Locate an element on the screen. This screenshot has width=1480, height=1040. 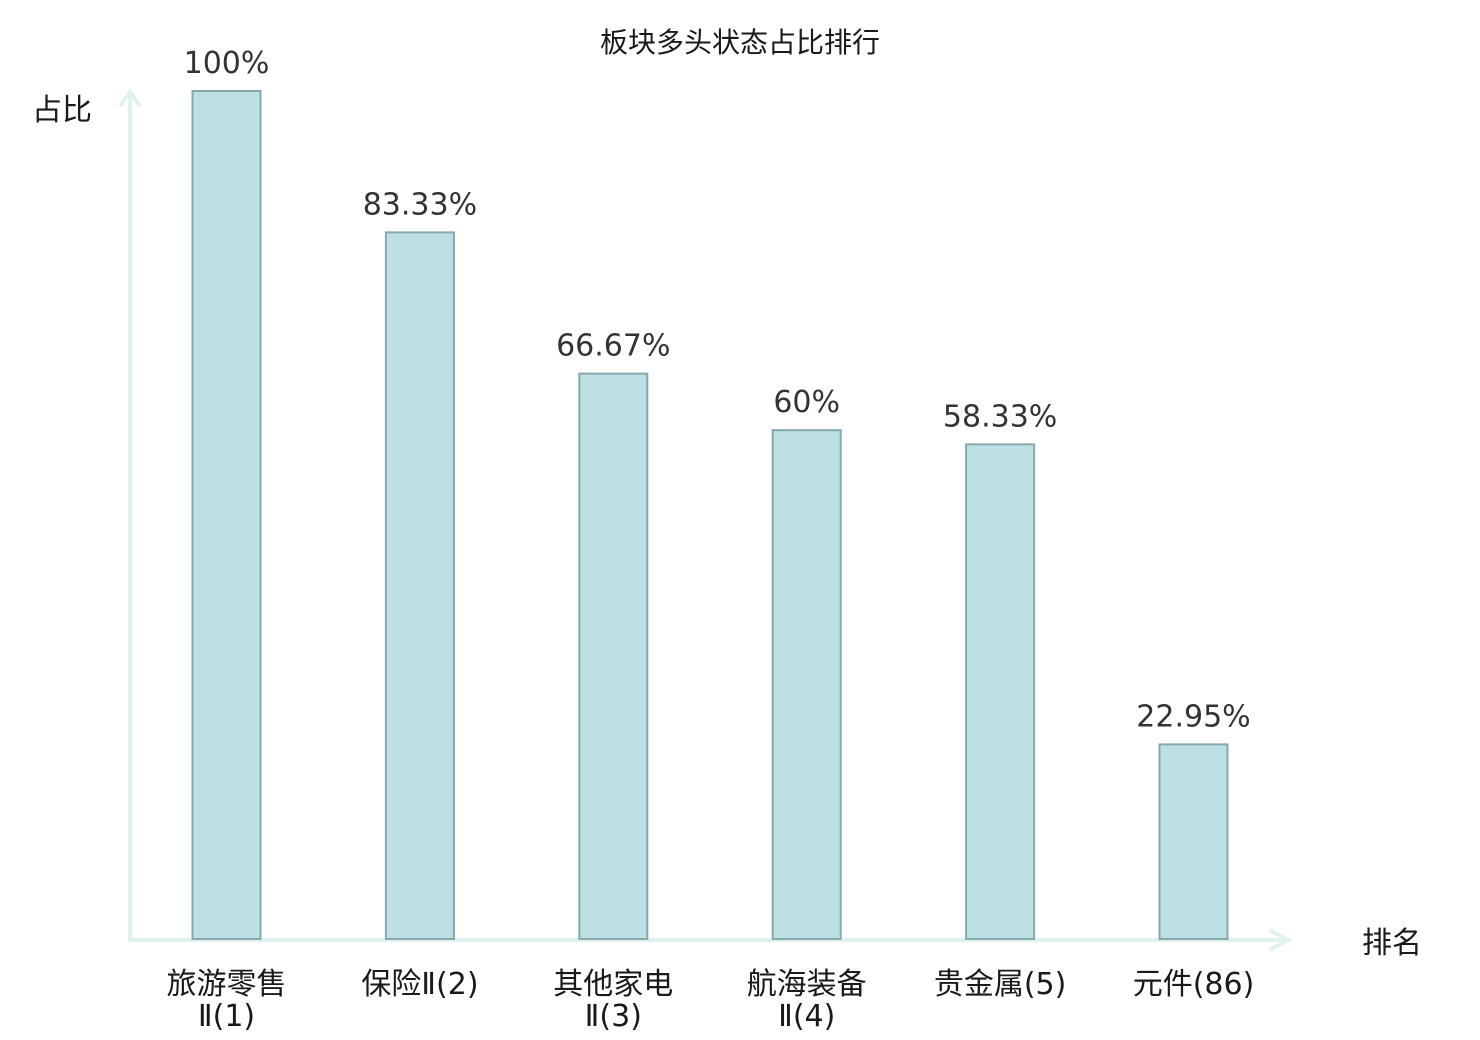
value-label-4: 60% is located at coordinates (806, 402).